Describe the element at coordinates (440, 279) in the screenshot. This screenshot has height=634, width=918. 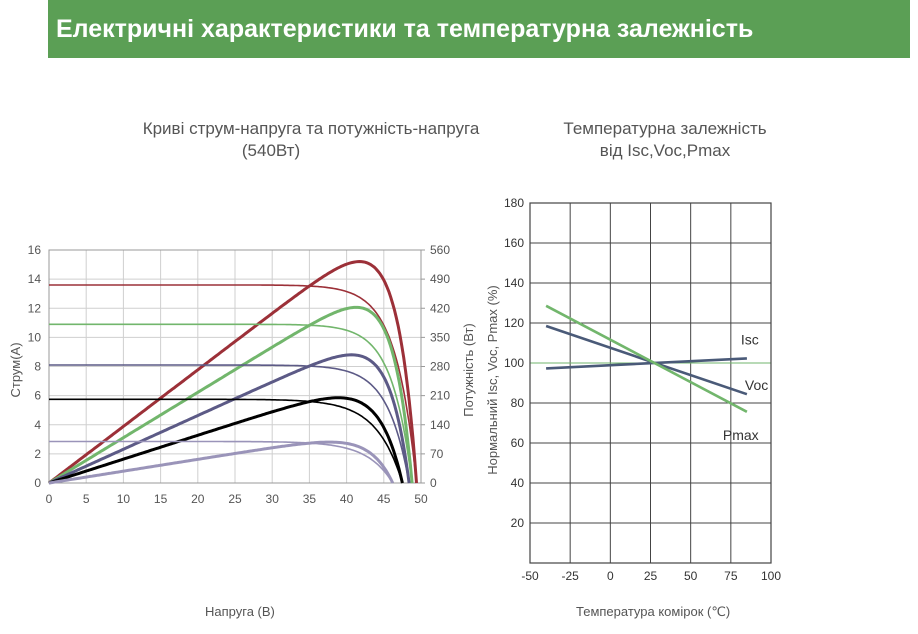
I see `iv-y2-tick-label: 490` at that location.